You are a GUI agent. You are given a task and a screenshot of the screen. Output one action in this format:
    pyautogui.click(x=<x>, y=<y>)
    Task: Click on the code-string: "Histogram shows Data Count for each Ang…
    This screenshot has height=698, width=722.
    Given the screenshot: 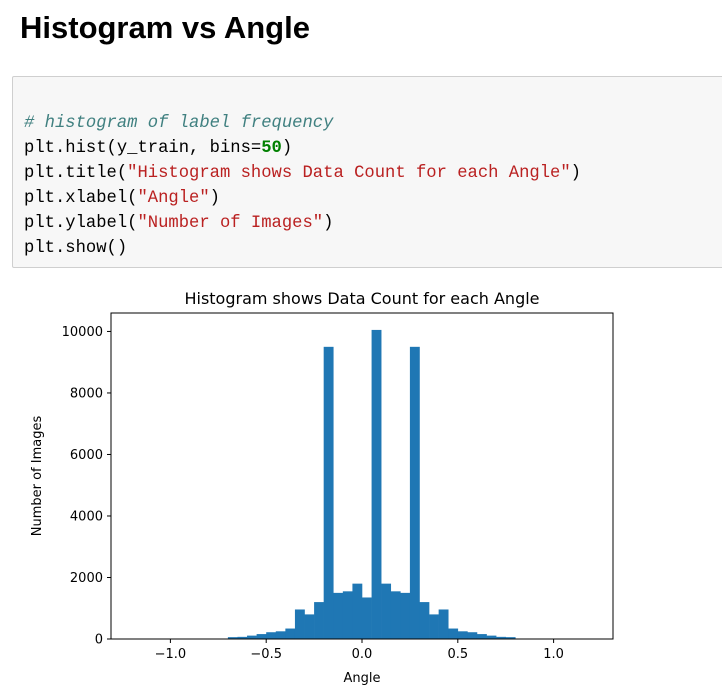 What is the action you would take?
    pyautogui.click(x=349, y=173)
    